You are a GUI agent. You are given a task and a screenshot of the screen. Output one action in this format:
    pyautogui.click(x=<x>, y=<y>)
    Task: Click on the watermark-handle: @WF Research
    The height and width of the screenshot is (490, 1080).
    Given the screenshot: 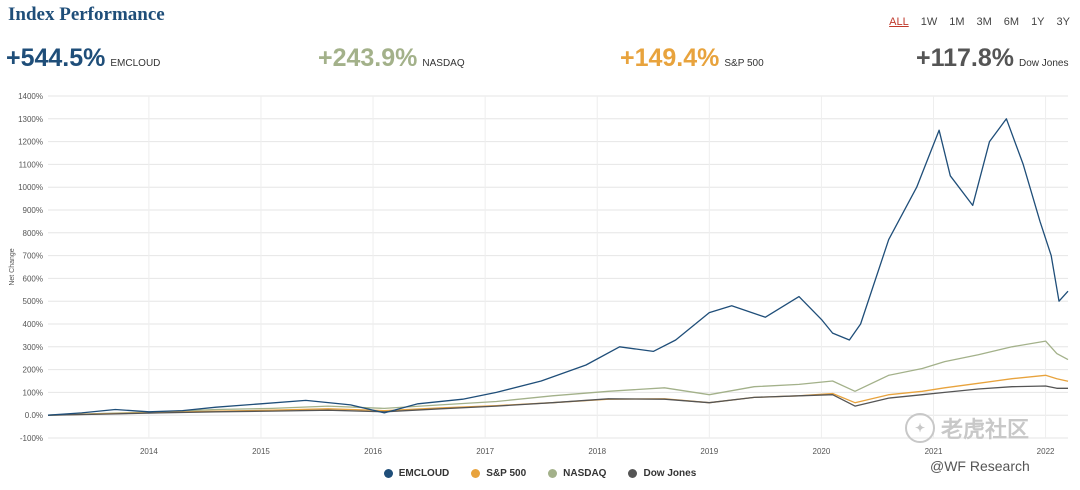 What is the action you would take?
    pyautogui.click(x=980, y=466)
    